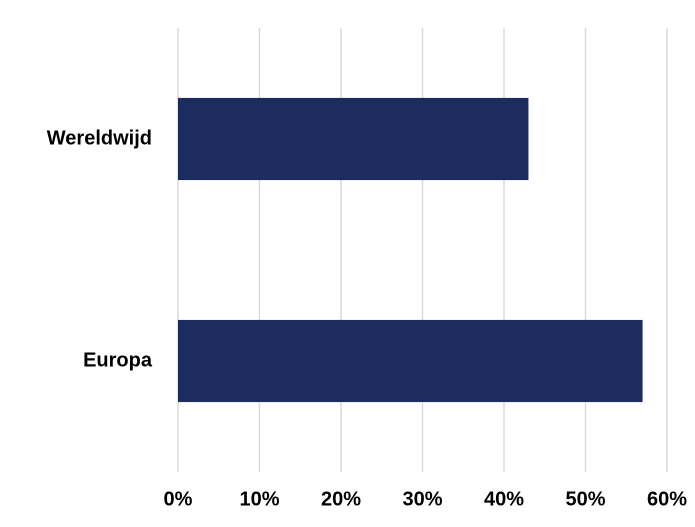  Describe the element at coordinates (259, 499) in the screenshot. I see `x-tick-label: 10%` at that location.